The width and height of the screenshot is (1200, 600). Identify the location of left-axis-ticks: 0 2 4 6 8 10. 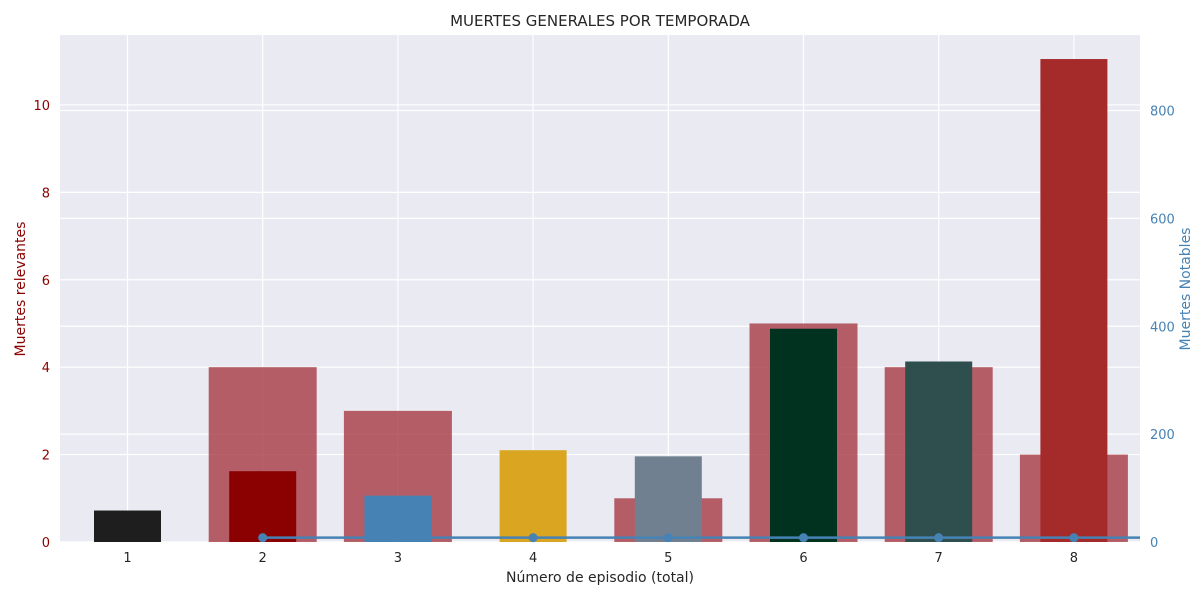
(41, 325).